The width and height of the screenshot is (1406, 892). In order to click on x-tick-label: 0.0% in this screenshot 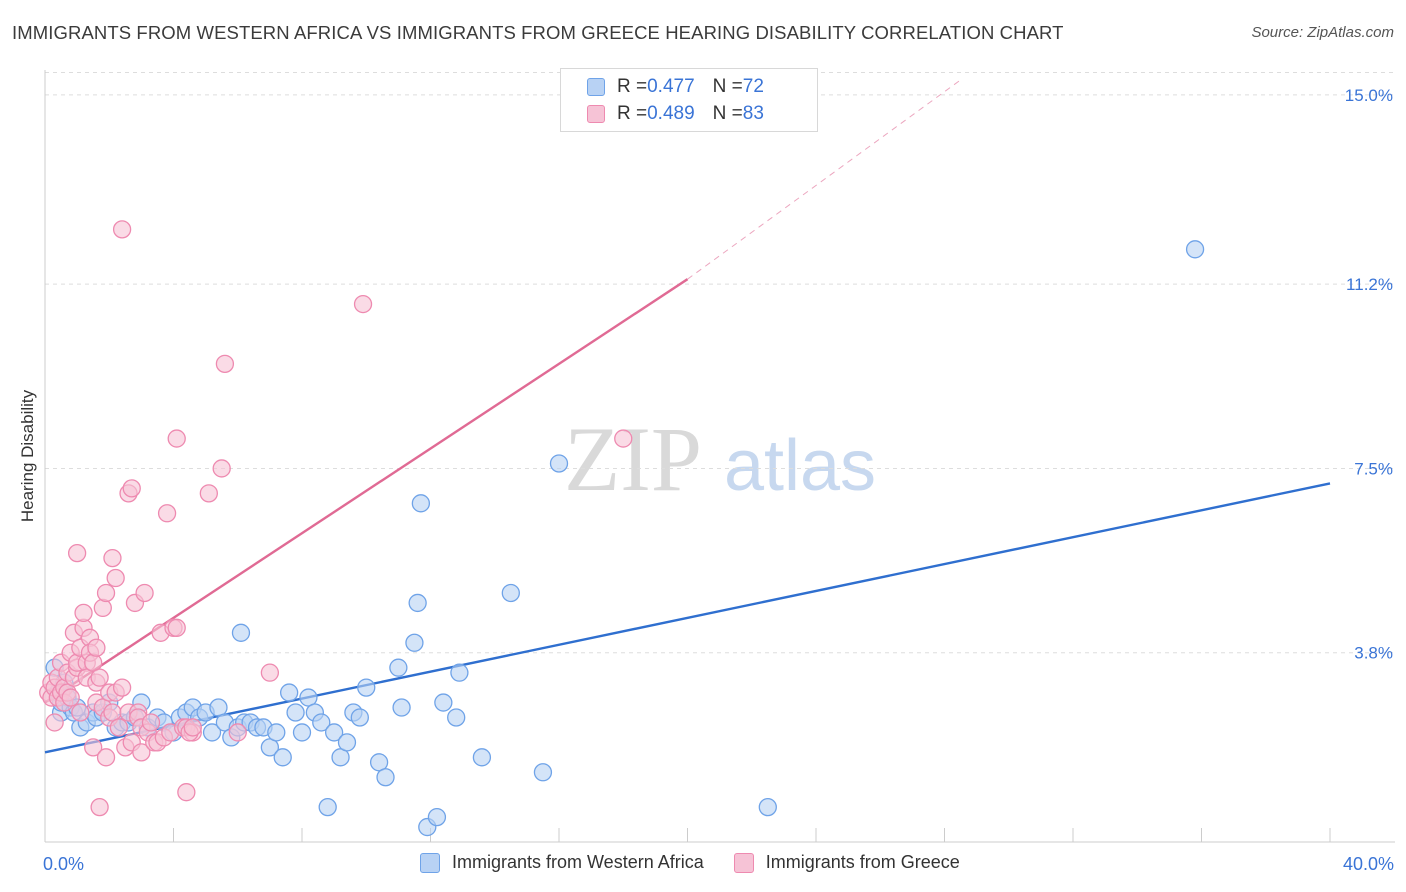, I will do `click(63, 864)`.